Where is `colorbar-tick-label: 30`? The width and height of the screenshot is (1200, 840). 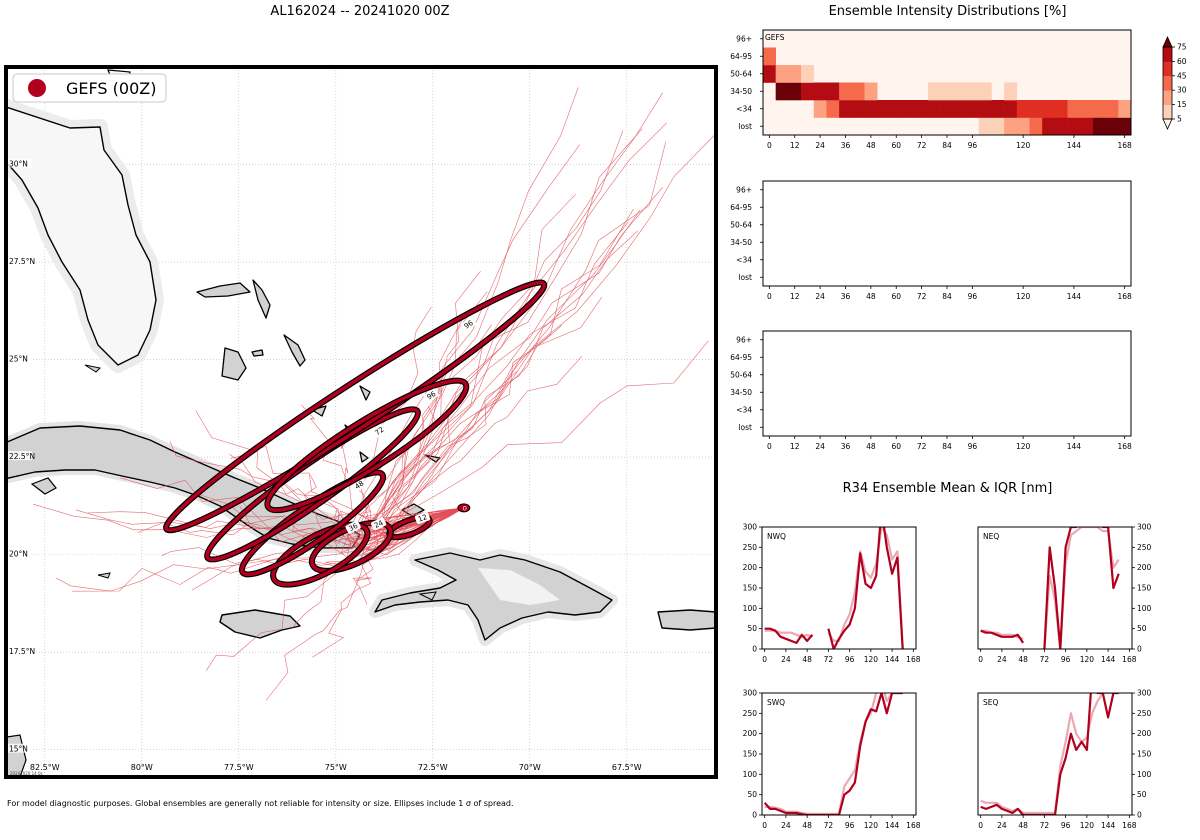
colorbar-tick-label: 30 is located at coordinates (1182, 90).